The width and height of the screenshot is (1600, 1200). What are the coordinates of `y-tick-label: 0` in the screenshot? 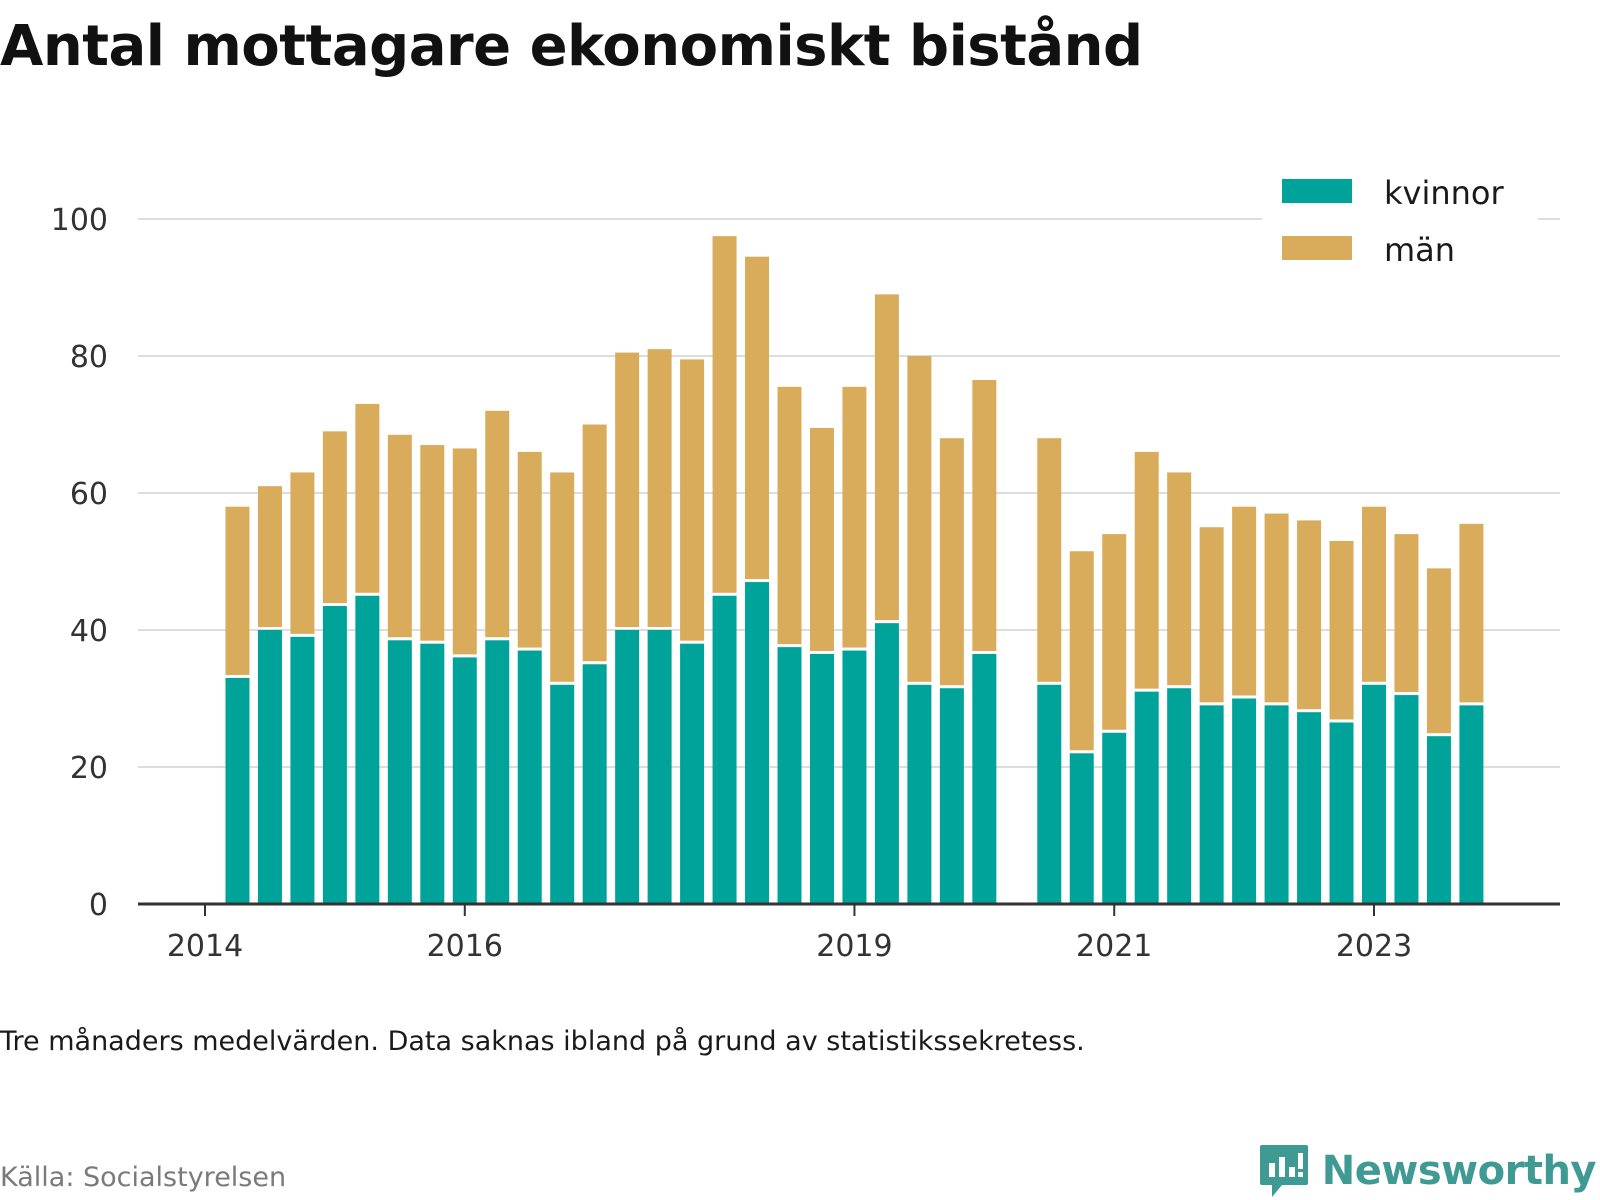 It's located at (98, 905).